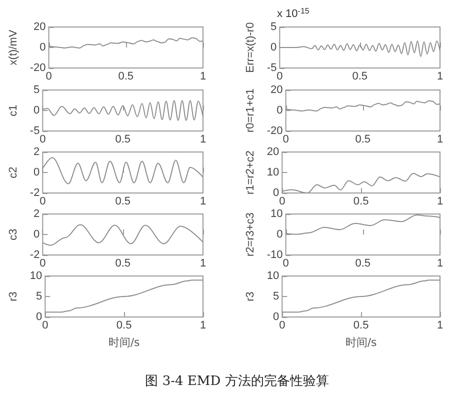 This screenshot has width=474, height=401. I want to click on y-axis-title: x(t)/mV, so click(14, 47).